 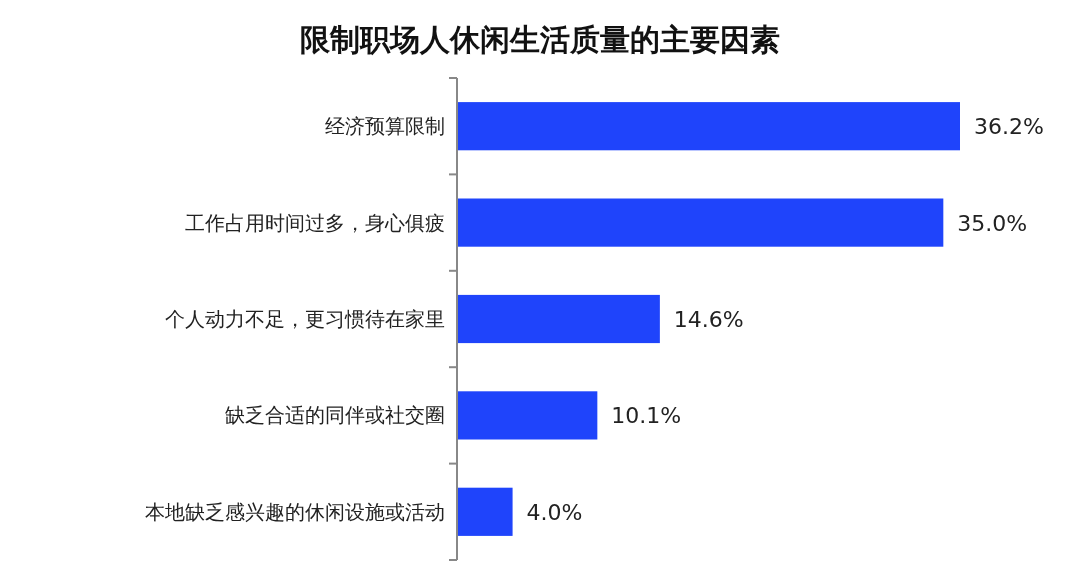 What do you see at coordinates (992, 223) in the screenshot?
I see `data-label: 35.0%` at bounding box center [992, 223].